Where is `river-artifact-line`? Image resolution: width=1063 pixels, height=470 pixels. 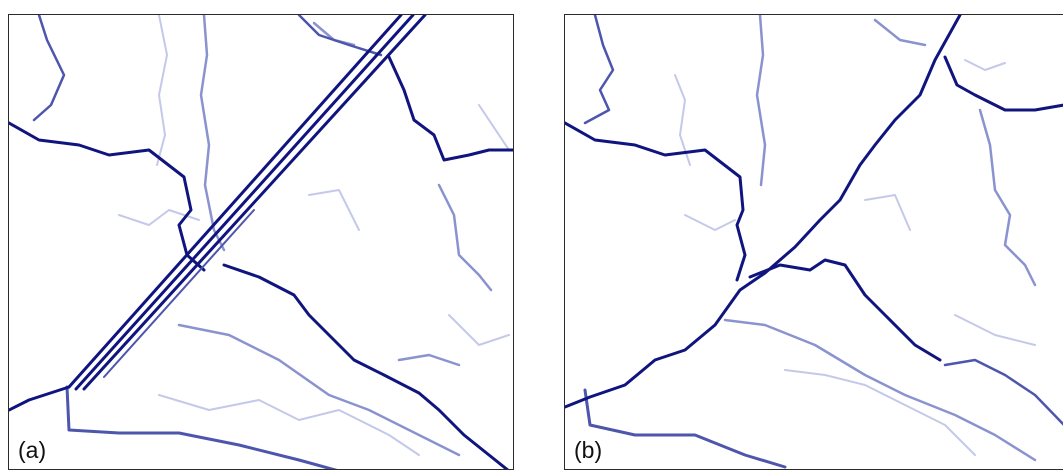 river-artifact-line is located at coordinates (179, 293).